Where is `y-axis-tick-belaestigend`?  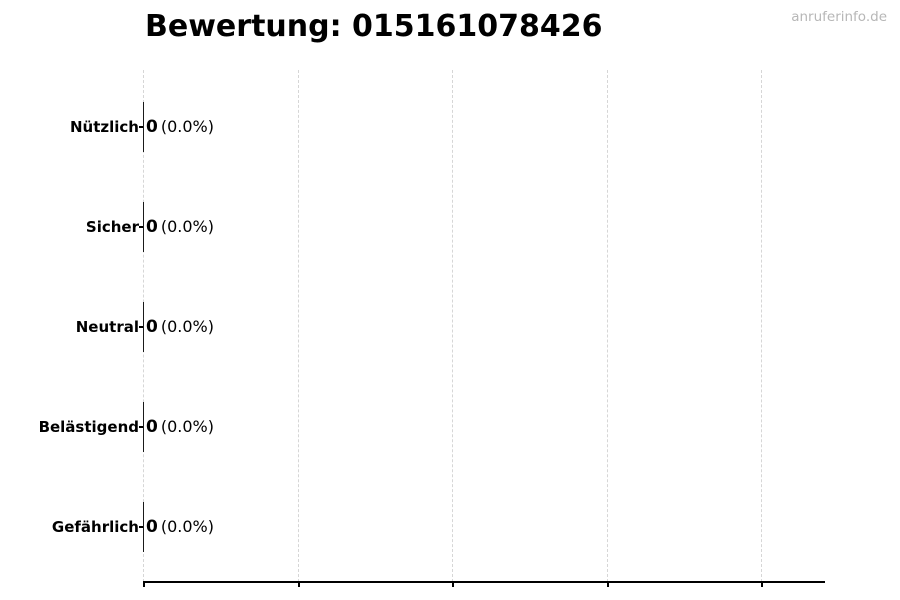
y-axis-tick-belaestigend is located at coordinates (141, 427).